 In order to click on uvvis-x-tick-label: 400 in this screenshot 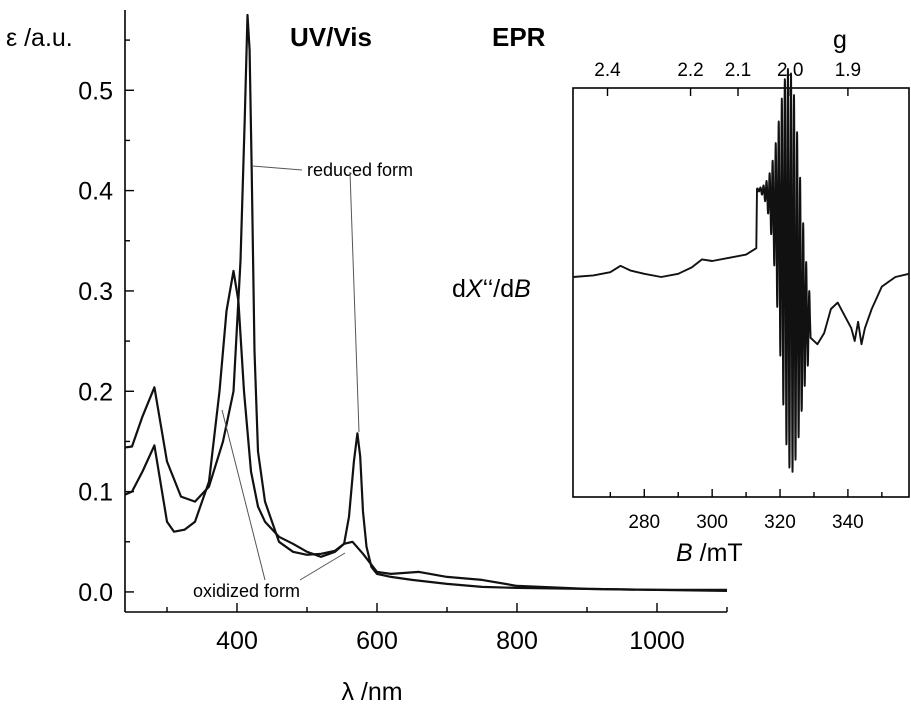, I will do `click(237, 641)`.